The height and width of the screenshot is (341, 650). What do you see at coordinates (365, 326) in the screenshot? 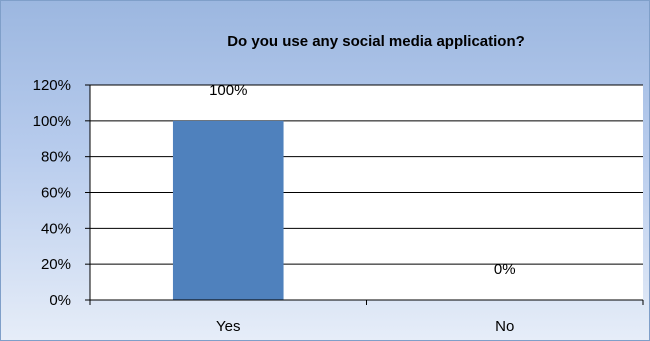
I see `x-tick-labels: Yes No` at bounding box center [365, 326].